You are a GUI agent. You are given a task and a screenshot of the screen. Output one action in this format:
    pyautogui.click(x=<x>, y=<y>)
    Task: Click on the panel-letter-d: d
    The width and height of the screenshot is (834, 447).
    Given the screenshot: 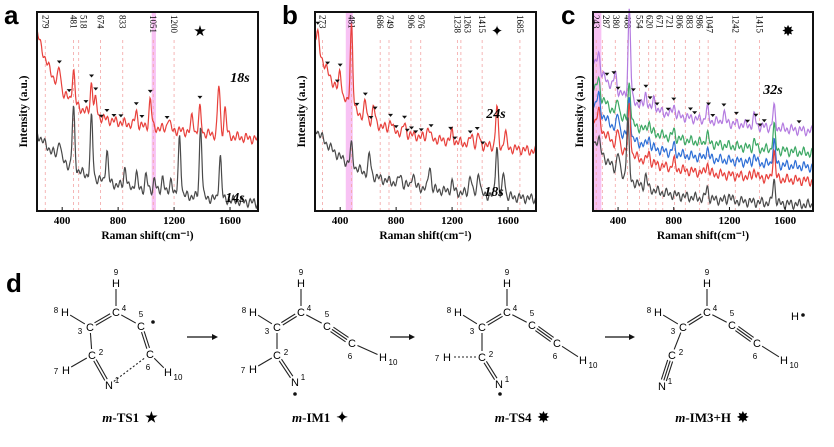 What is the action you would take?
    pyautogui.click(x=14, y=283)
    